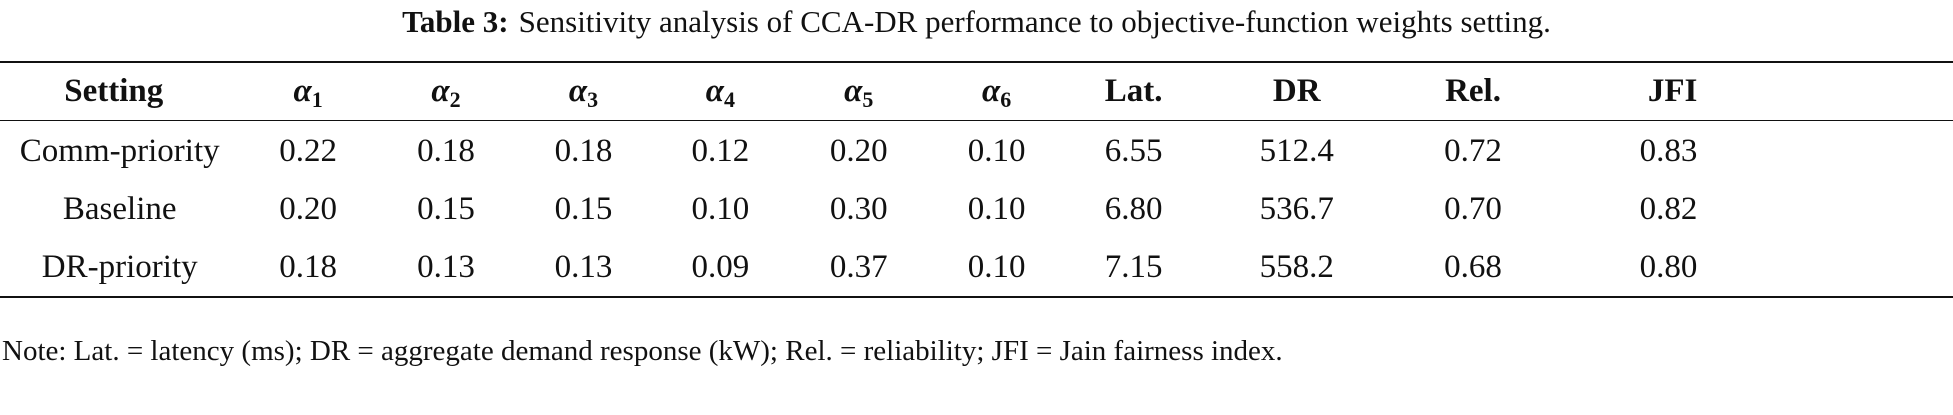 The width and height of the screenshot is (1953, 415). Describe the element at coordinates (720, 208) in the screenshot. I see `cell-alpha-4: 0.10` at that location.